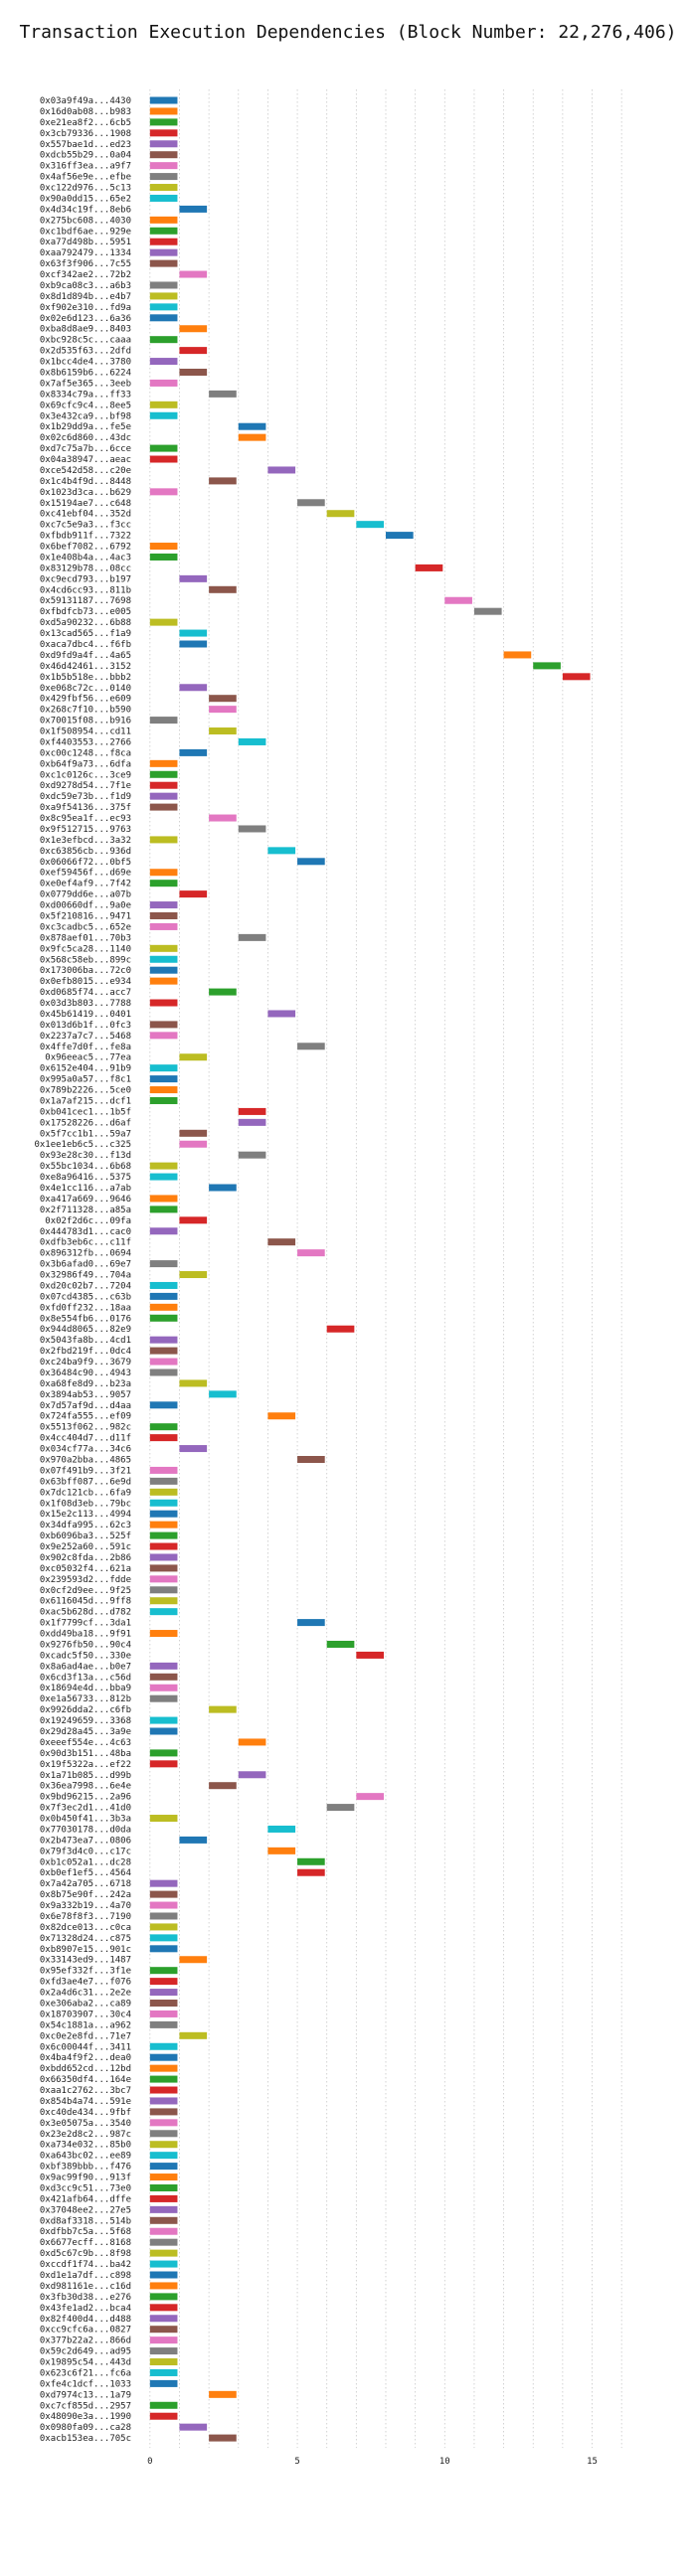  What do you see at coordinates (85, 1917) in the screenshot?
I see `transaction-hash-label: 0x6e78f8f3...7190` at bounding box center [85, 1917].